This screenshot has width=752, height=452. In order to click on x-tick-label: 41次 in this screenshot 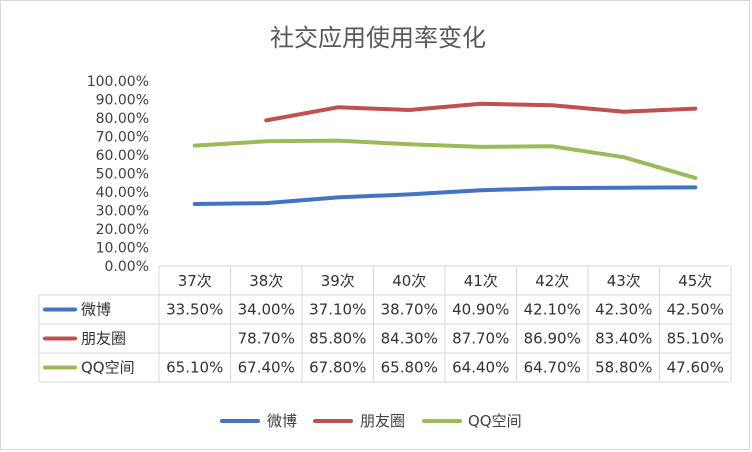, I will do `click(481, 281)`.